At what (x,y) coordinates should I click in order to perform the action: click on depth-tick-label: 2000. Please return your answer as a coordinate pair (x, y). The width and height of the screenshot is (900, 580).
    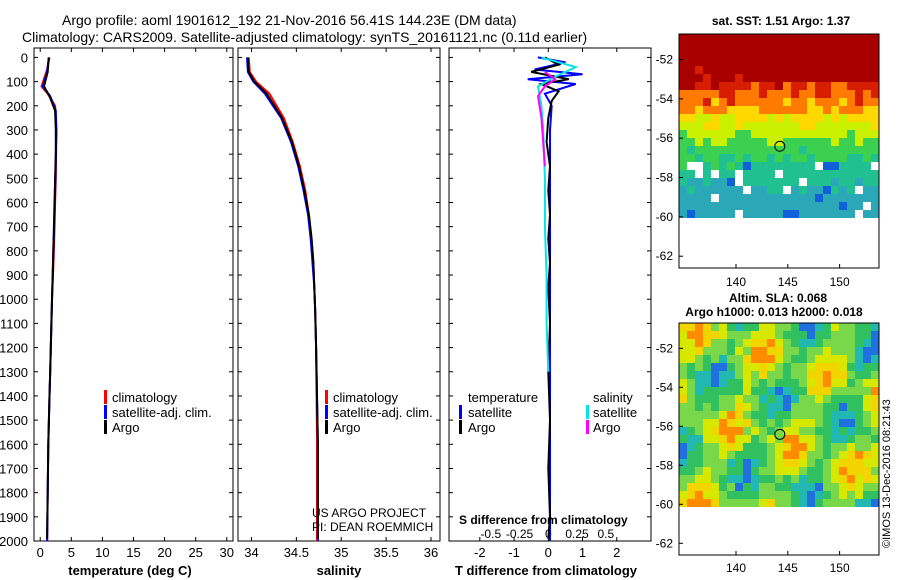
    Looking at the image, I should click on (14, 541).